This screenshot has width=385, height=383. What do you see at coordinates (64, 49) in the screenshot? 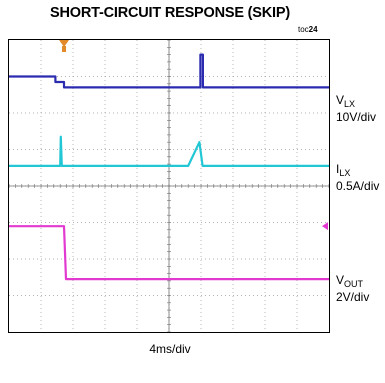
I see `trigger-stem` at bounding box center [64, 49].